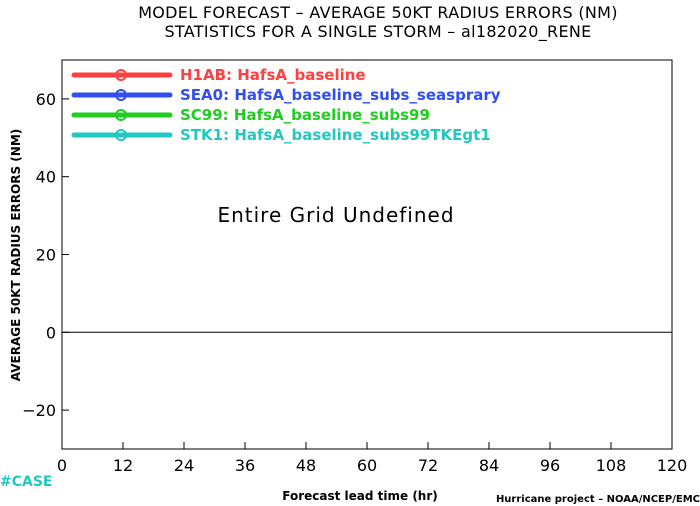 The image size is (700, 506). Describe the element at coordinates (489, 465) in the screenshot. I see `x-tick-label: 84` at that location.